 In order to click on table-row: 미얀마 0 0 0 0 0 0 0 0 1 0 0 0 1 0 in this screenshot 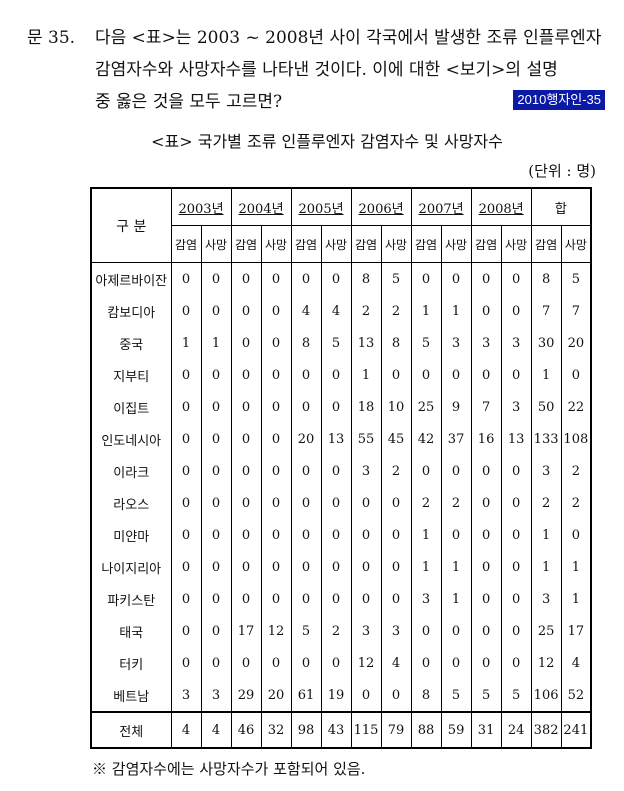, I will do `click(341, 535)`.